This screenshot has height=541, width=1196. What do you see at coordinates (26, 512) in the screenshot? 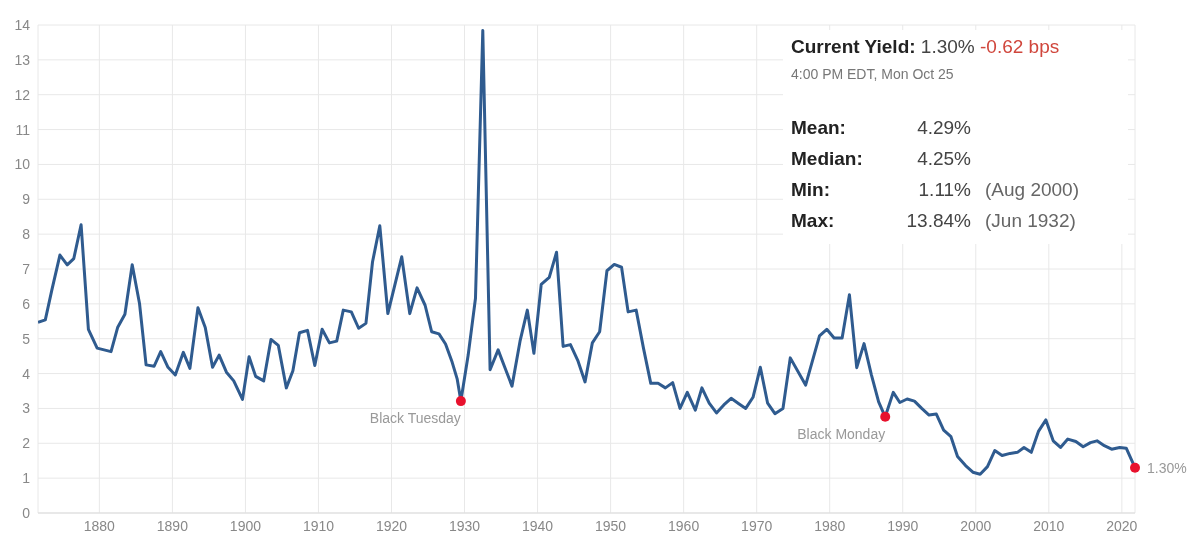
I see `y-tick-label: 0` at bounding box center [26, 512].